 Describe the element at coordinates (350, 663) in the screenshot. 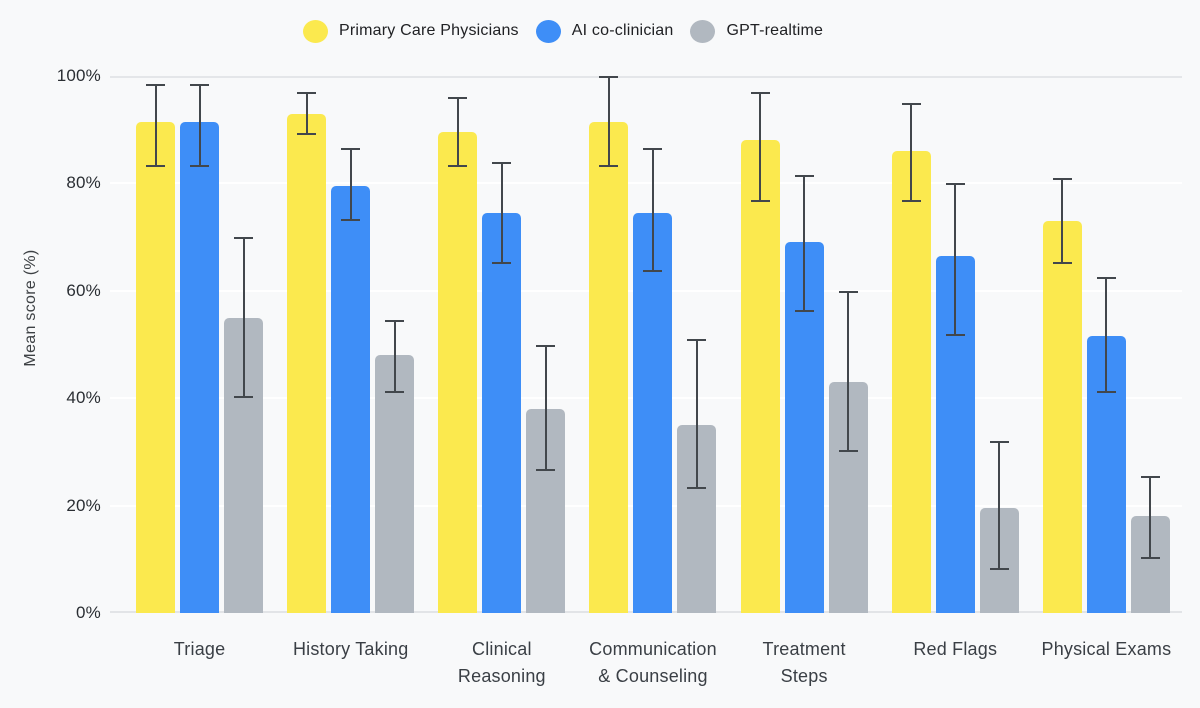

I see `x-axis-label-history-taking: History Taking` at that location.